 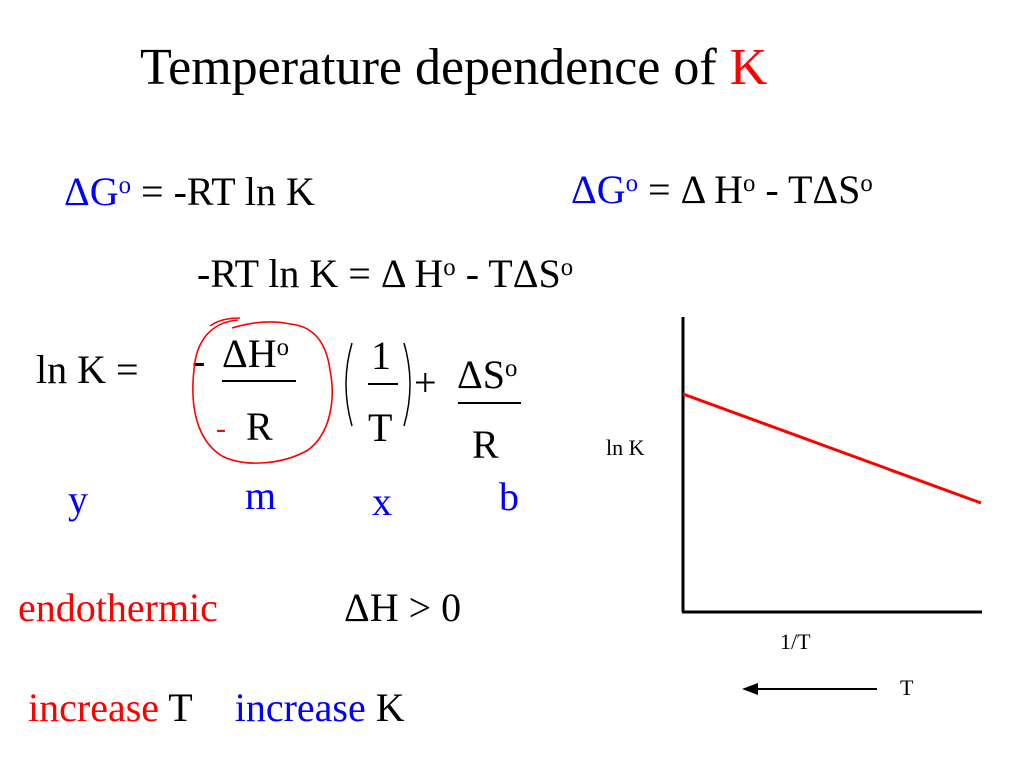 What do you see at coordinates (750, 689) in the screenshot?
I see `arrow-head-icon` at bounding box center [750, 689].